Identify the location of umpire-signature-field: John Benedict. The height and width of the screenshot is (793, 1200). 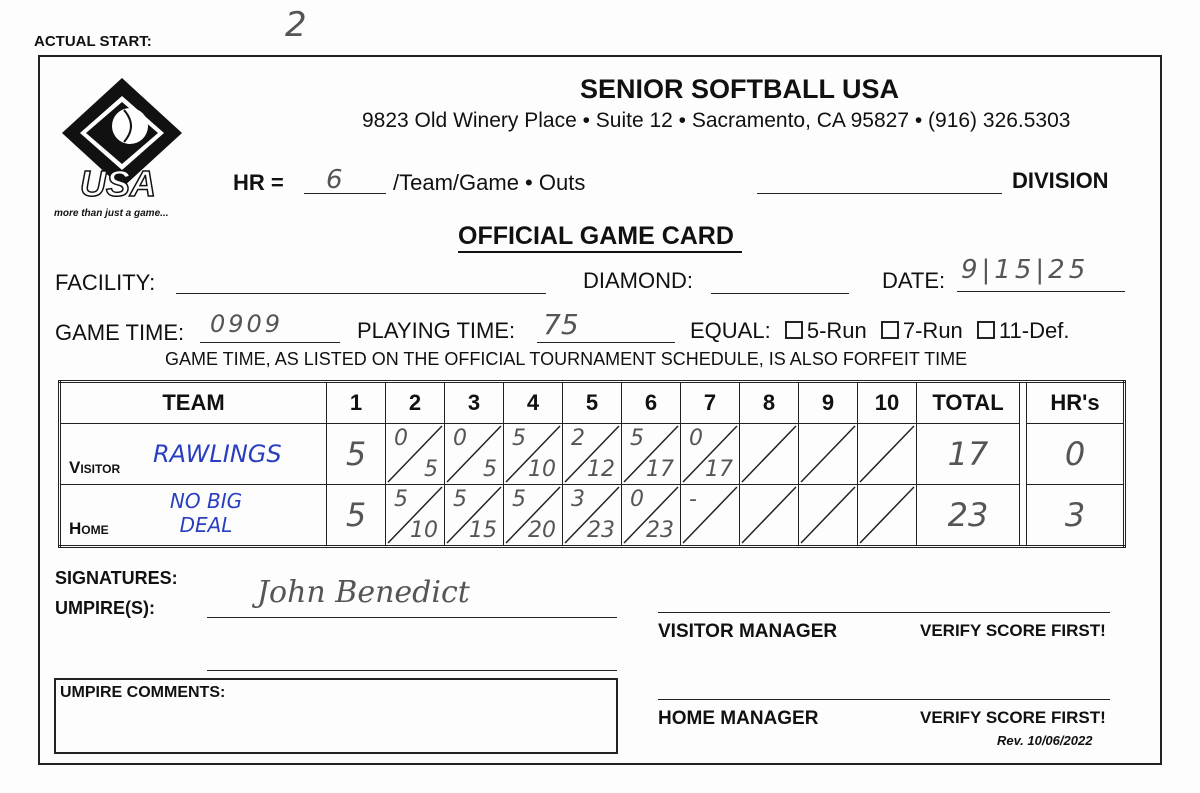
(412, 596).